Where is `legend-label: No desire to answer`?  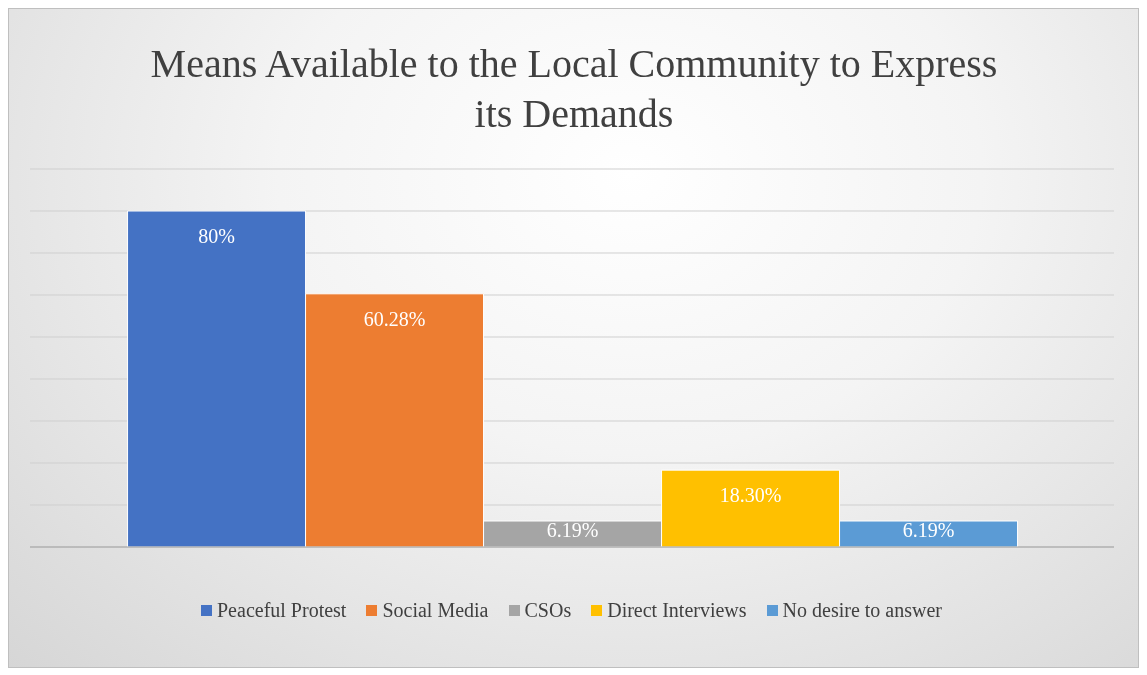
legend-label: No desire to answer is located at coordinates (862, 610).